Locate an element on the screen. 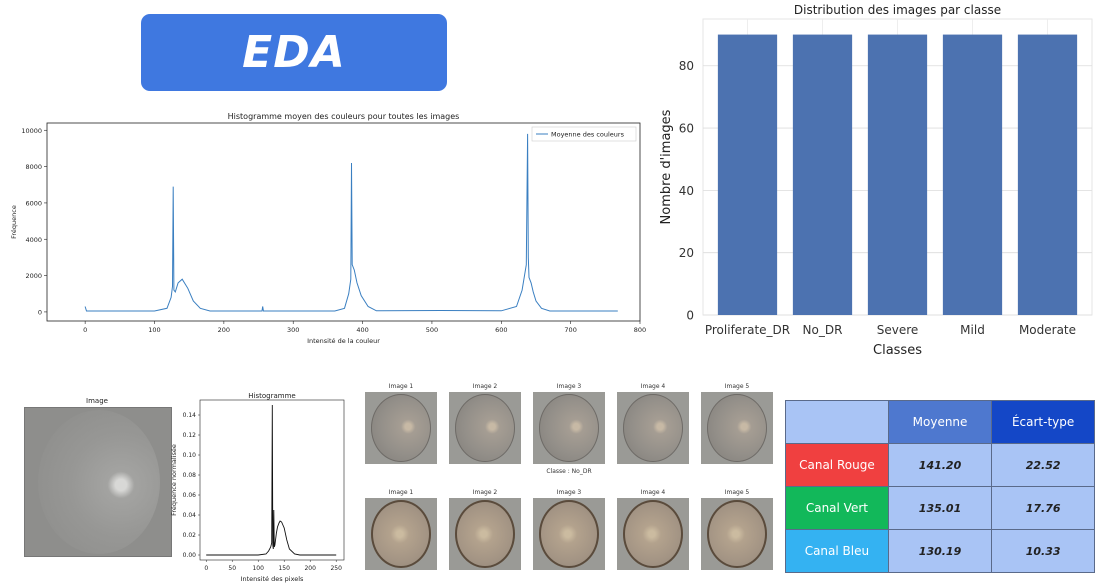 This screenshot has width=1095, height=587. y-tick-label: 0.00 is located at coordinates (190, 555).